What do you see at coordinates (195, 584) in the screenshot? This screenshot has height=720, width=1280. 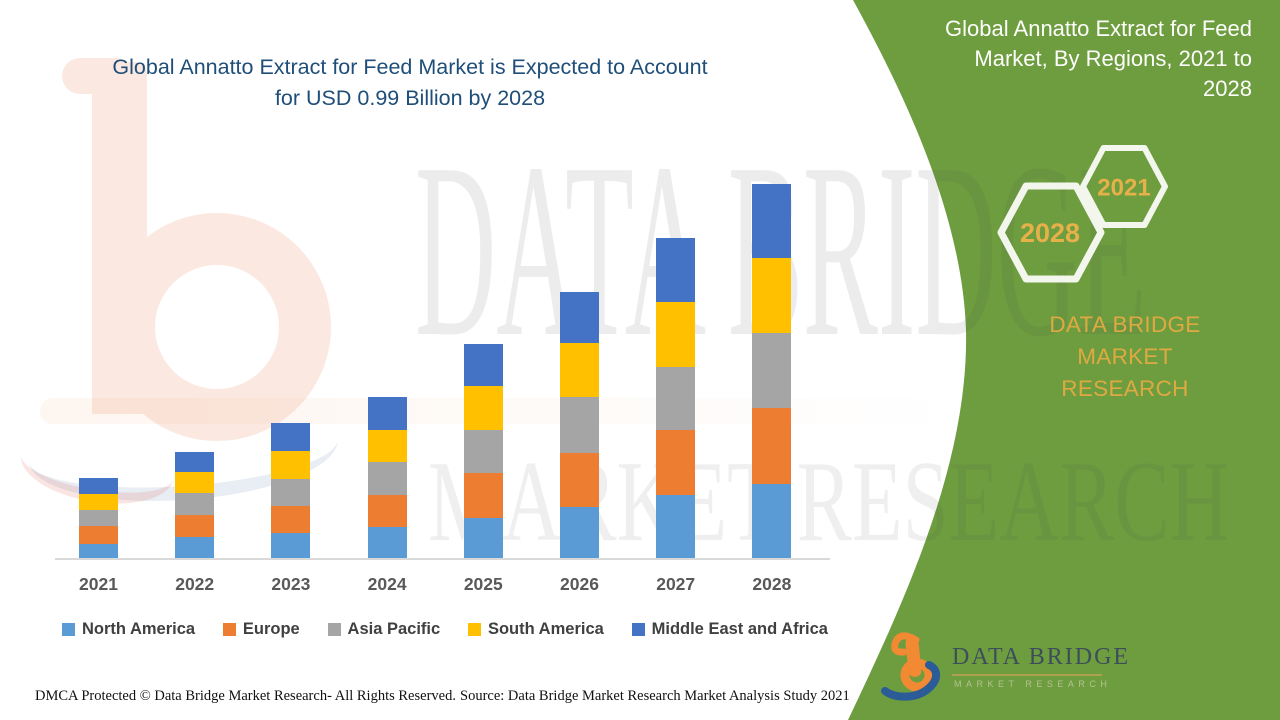 I see `x-tick-2022: 2022` at bounding box center [195, 584].